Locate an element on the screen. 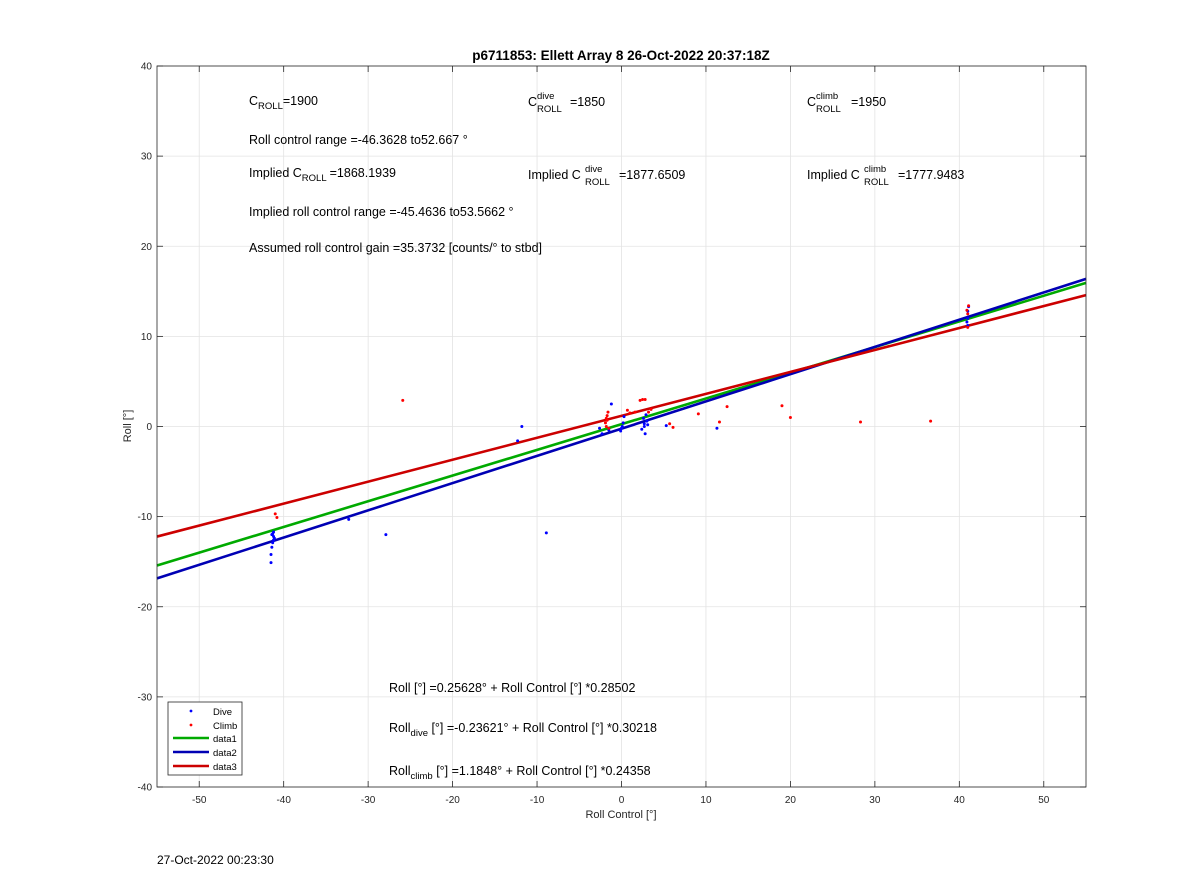 The width and height of the screenshot is (1200, 885). x-axis-label: Roll Control [°] is located at coordinates (620, 815).